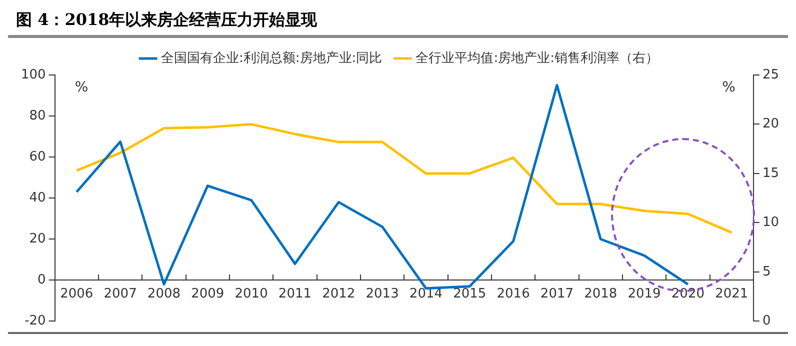  Describe the element at coordinates (729, 88) in the screenshot. I see `y2-axis-title: %` at that location.